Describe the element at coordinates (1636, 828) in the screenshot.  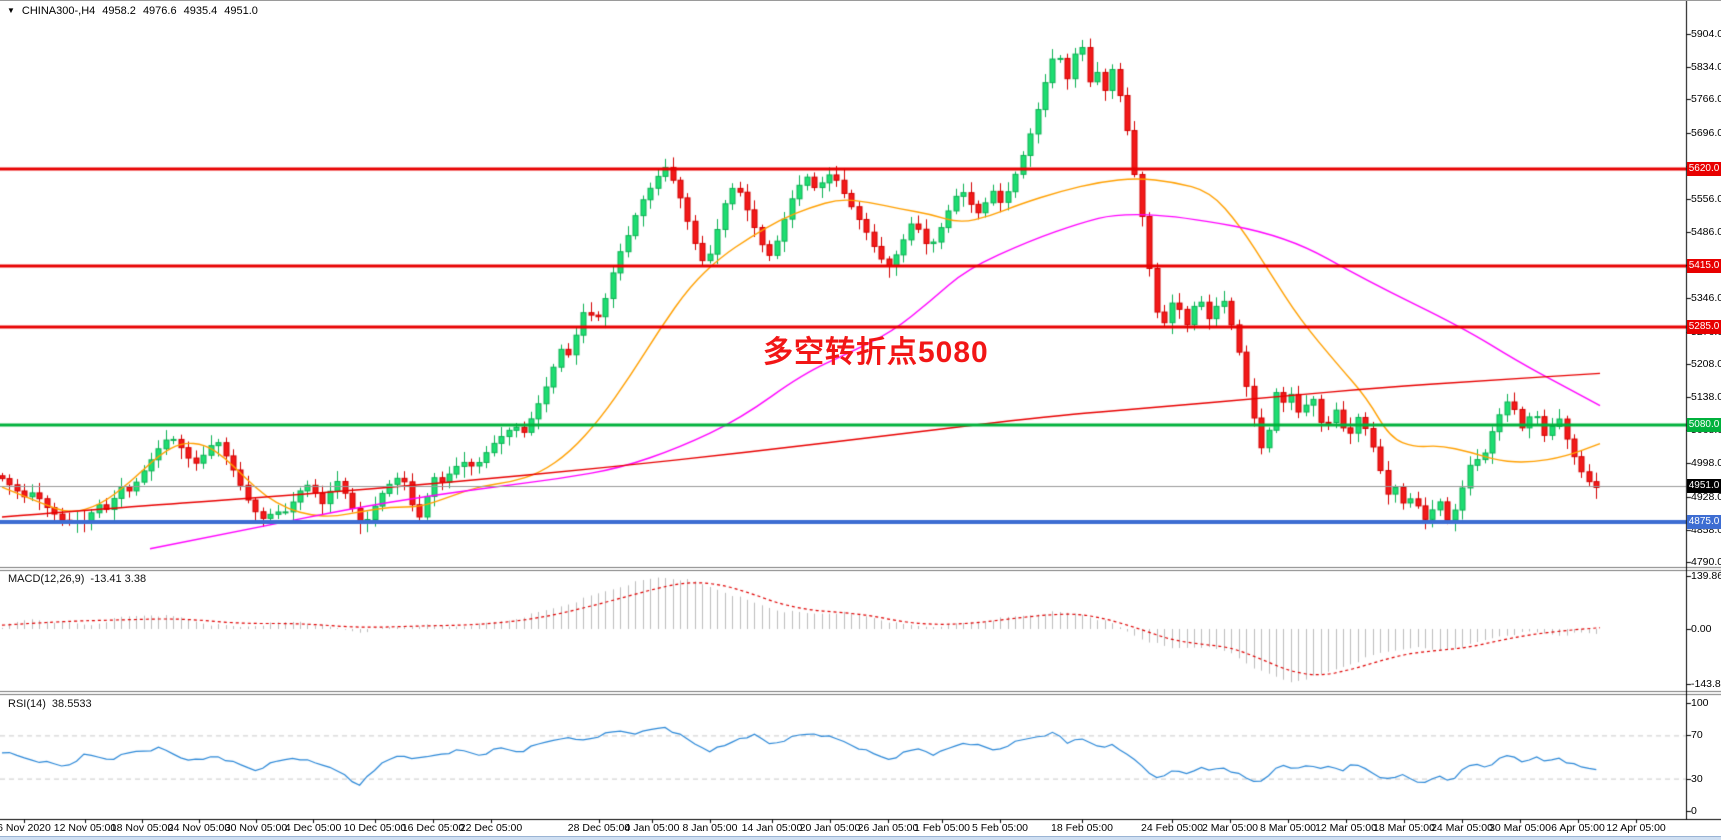
I see `time-axis-label: 12 Apr 05:00` at that location.